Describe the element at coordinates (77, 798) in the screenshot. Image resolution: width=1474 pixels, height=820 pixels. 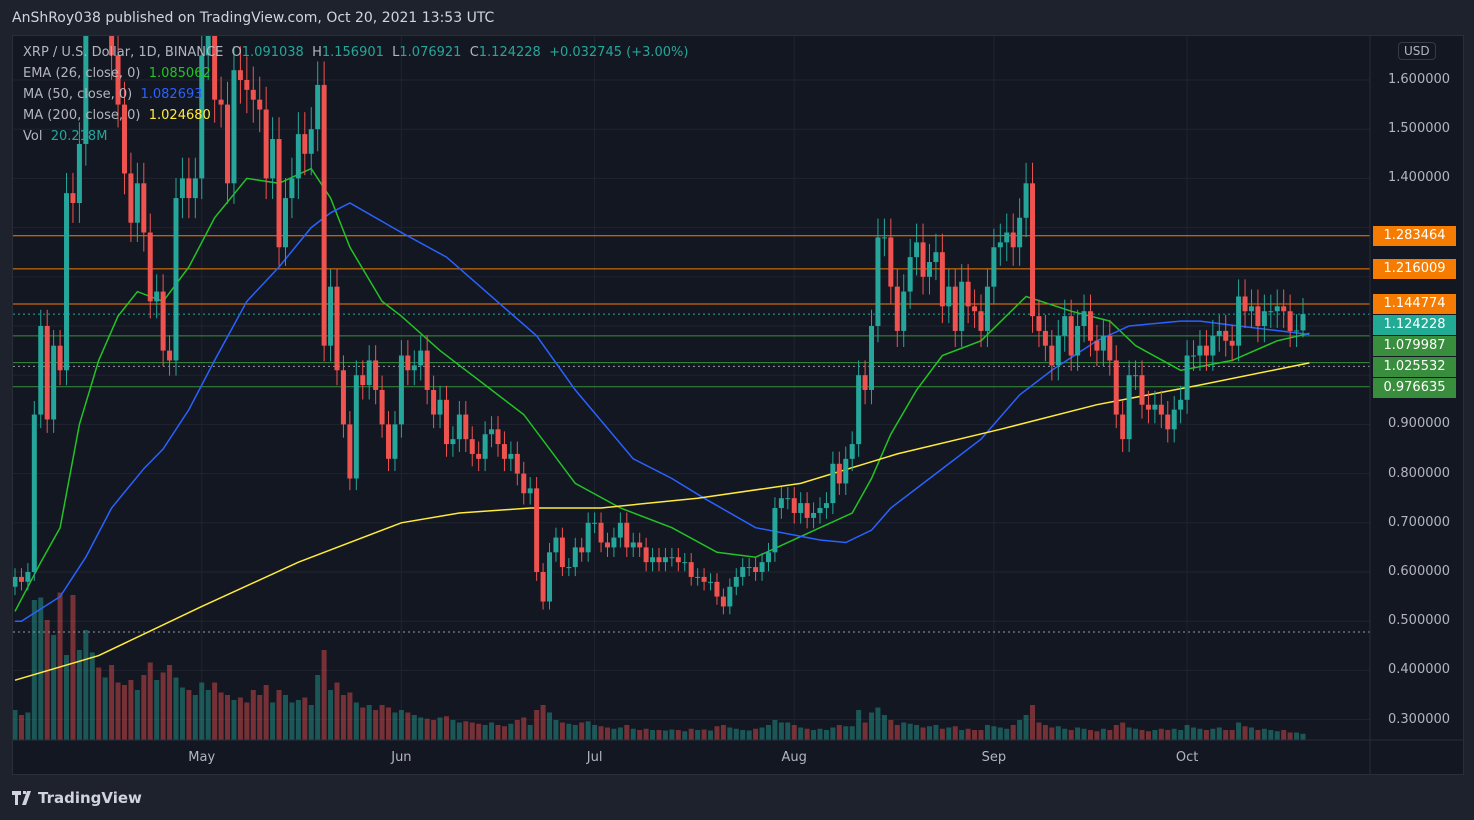
I see `tradingview-logo: TradingView` at that location.